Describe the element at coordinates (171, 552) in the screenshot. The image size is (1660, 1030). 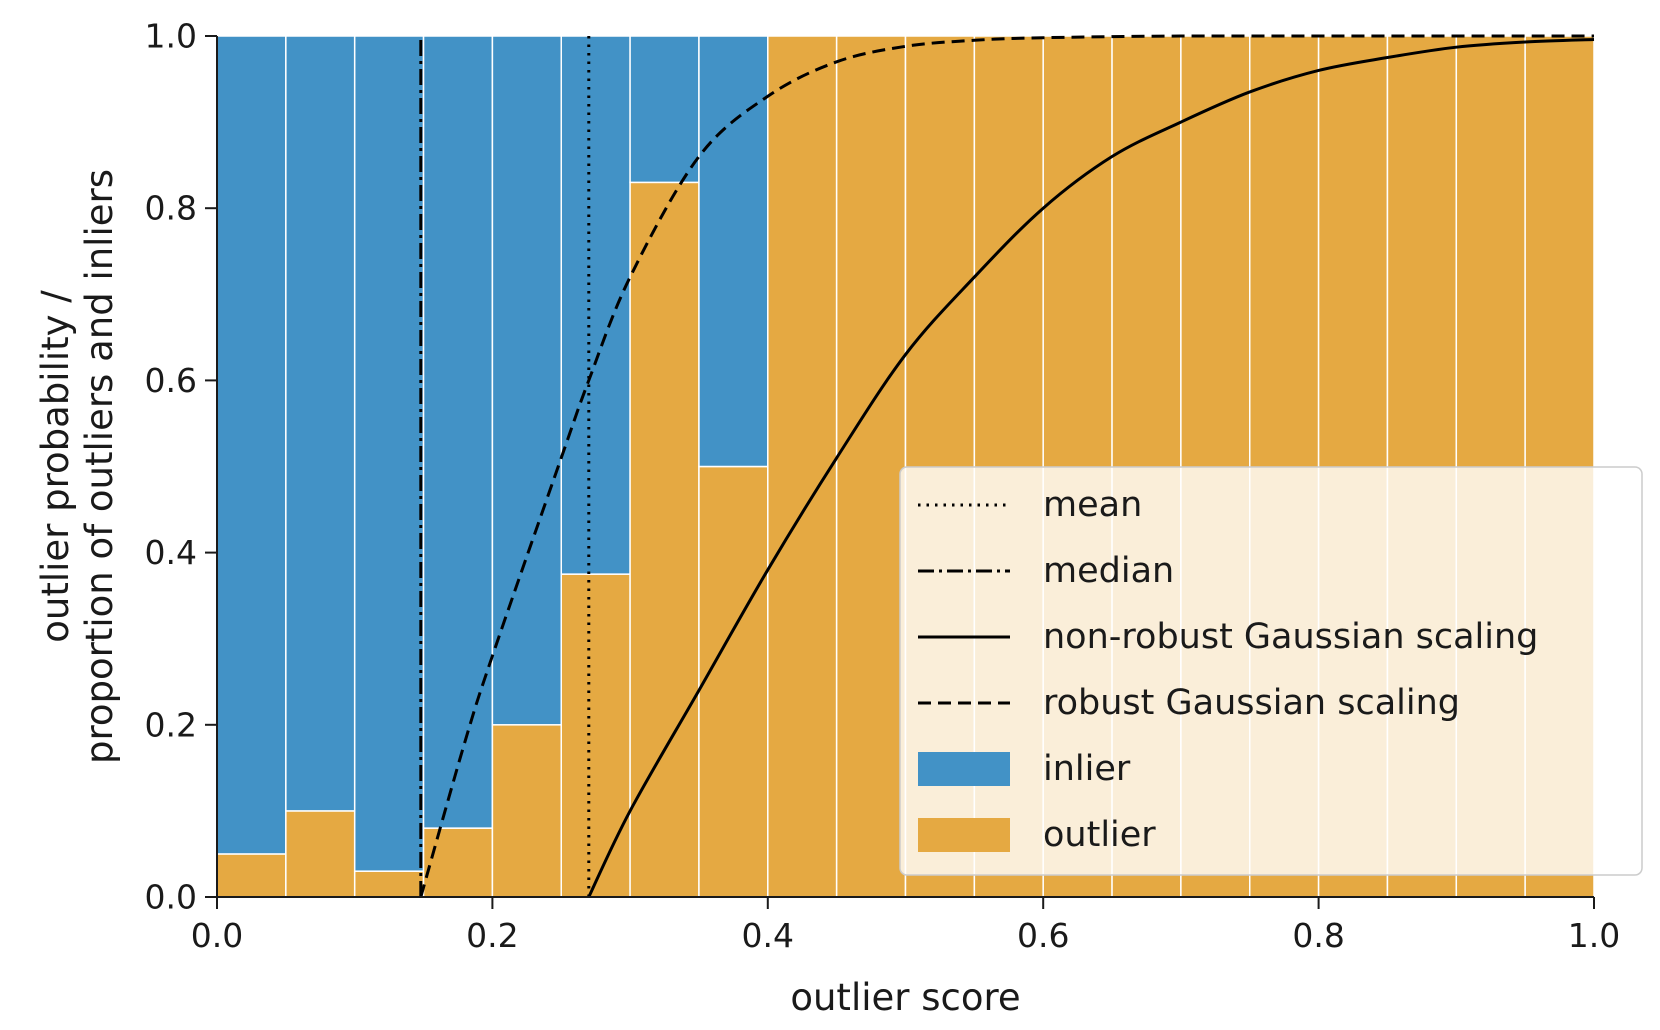
I see `y-tick-label: 0.4` at that location.